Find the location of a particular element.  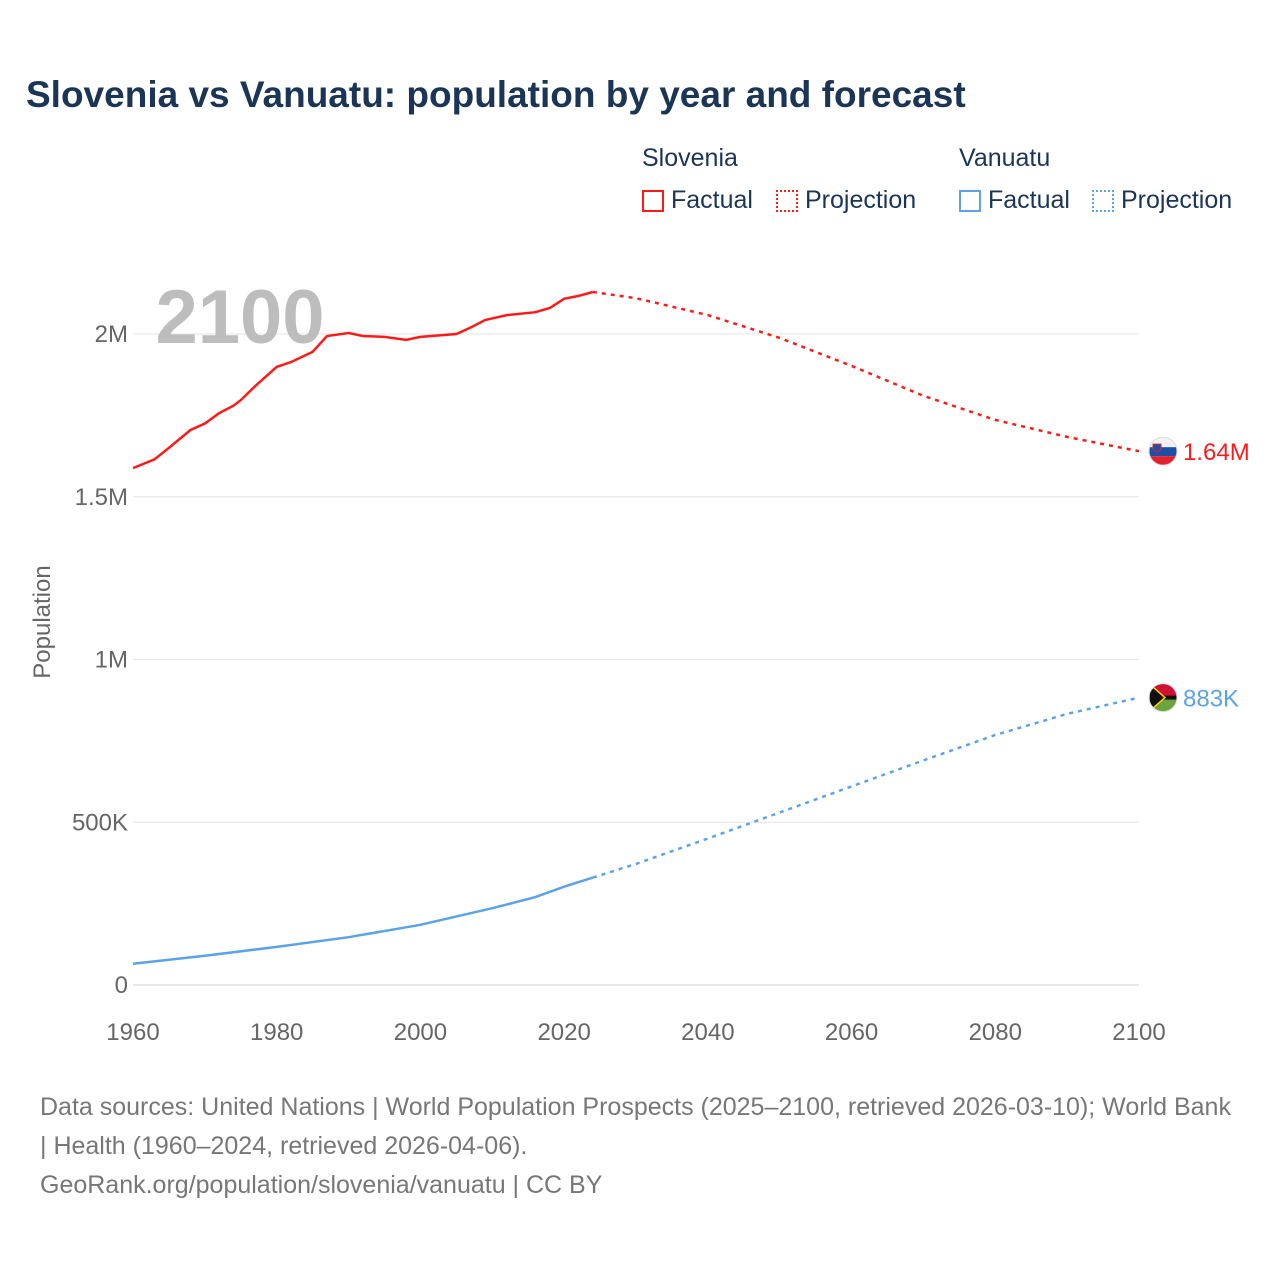

flag-shield is located at coordinates (1157, 448).